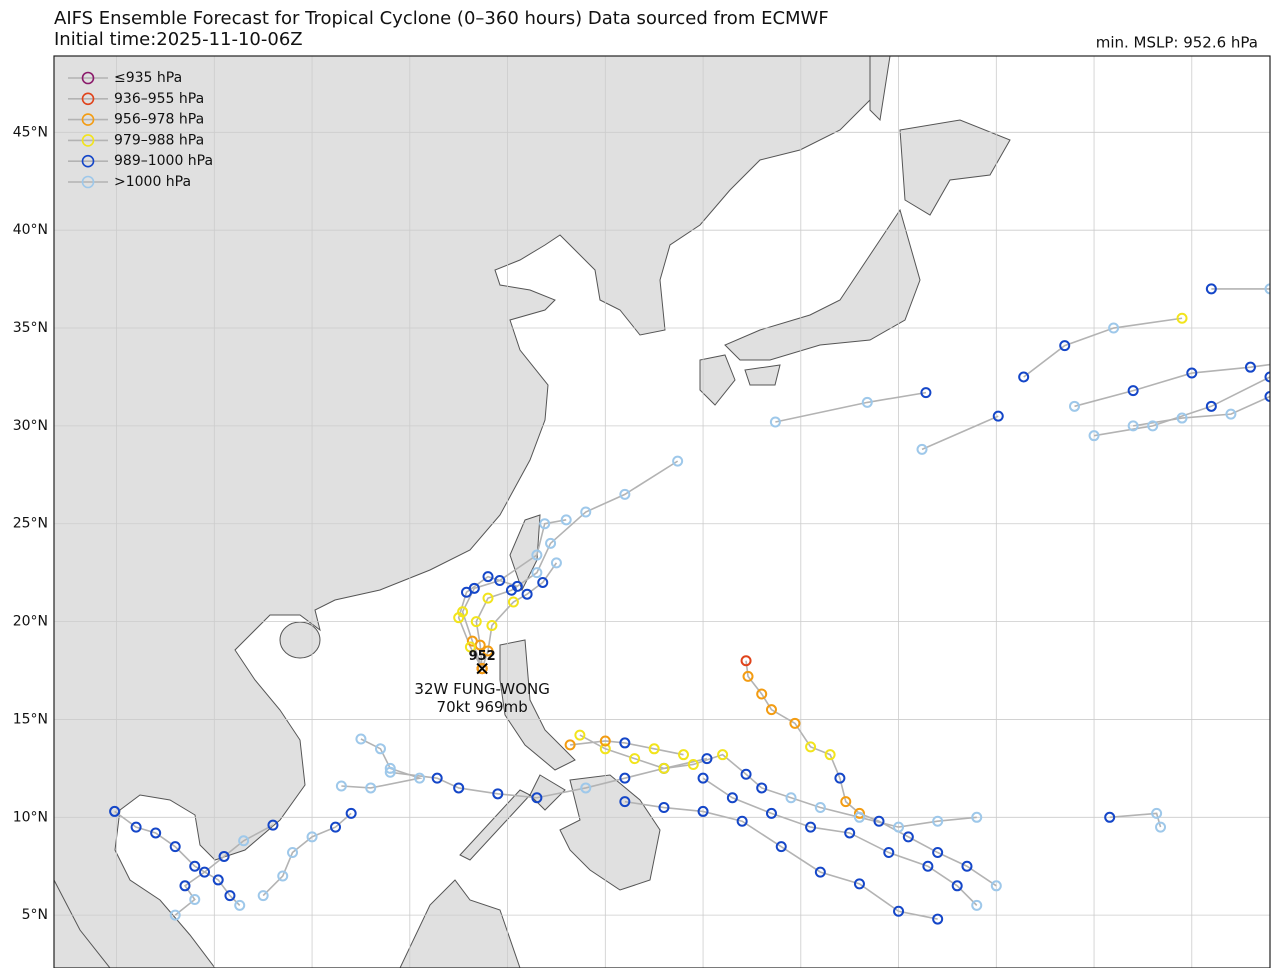 This screenshot has width=1280, height=968. Describe the element at coordinates (159, 120) in the screenshot. I see `legend-label: 956–978 hPa` at that location.